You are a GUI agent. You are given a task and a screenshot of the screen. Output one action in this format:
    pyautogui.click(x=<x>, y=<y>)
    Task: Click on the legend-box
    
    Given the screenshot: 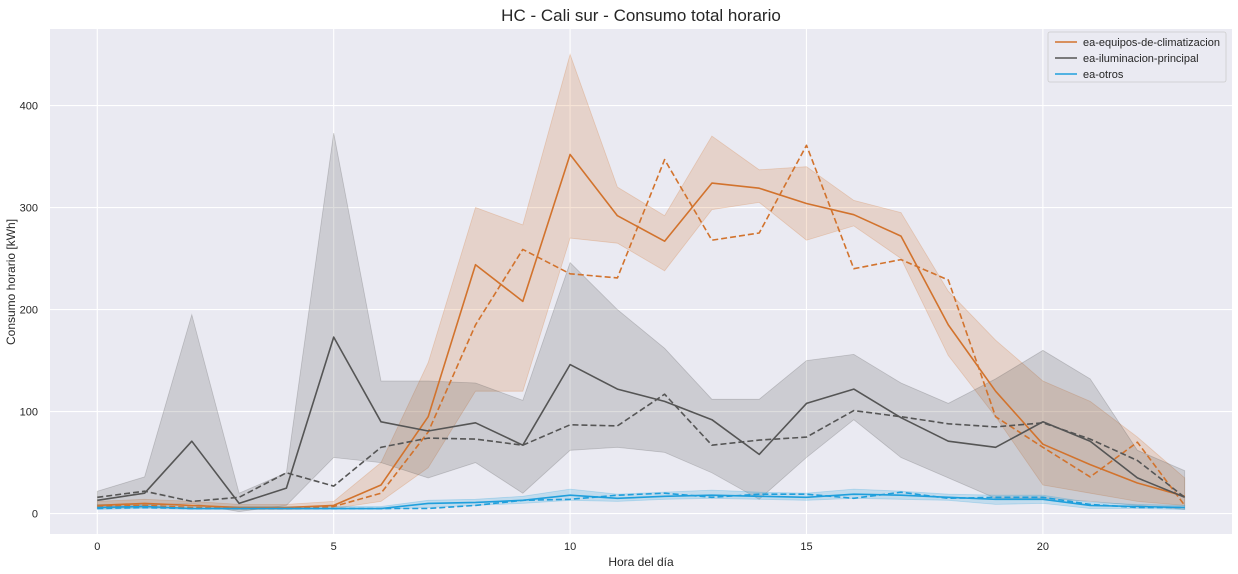 What is the action you would take?
    pyautogui.click(x=1137, y=57)
    